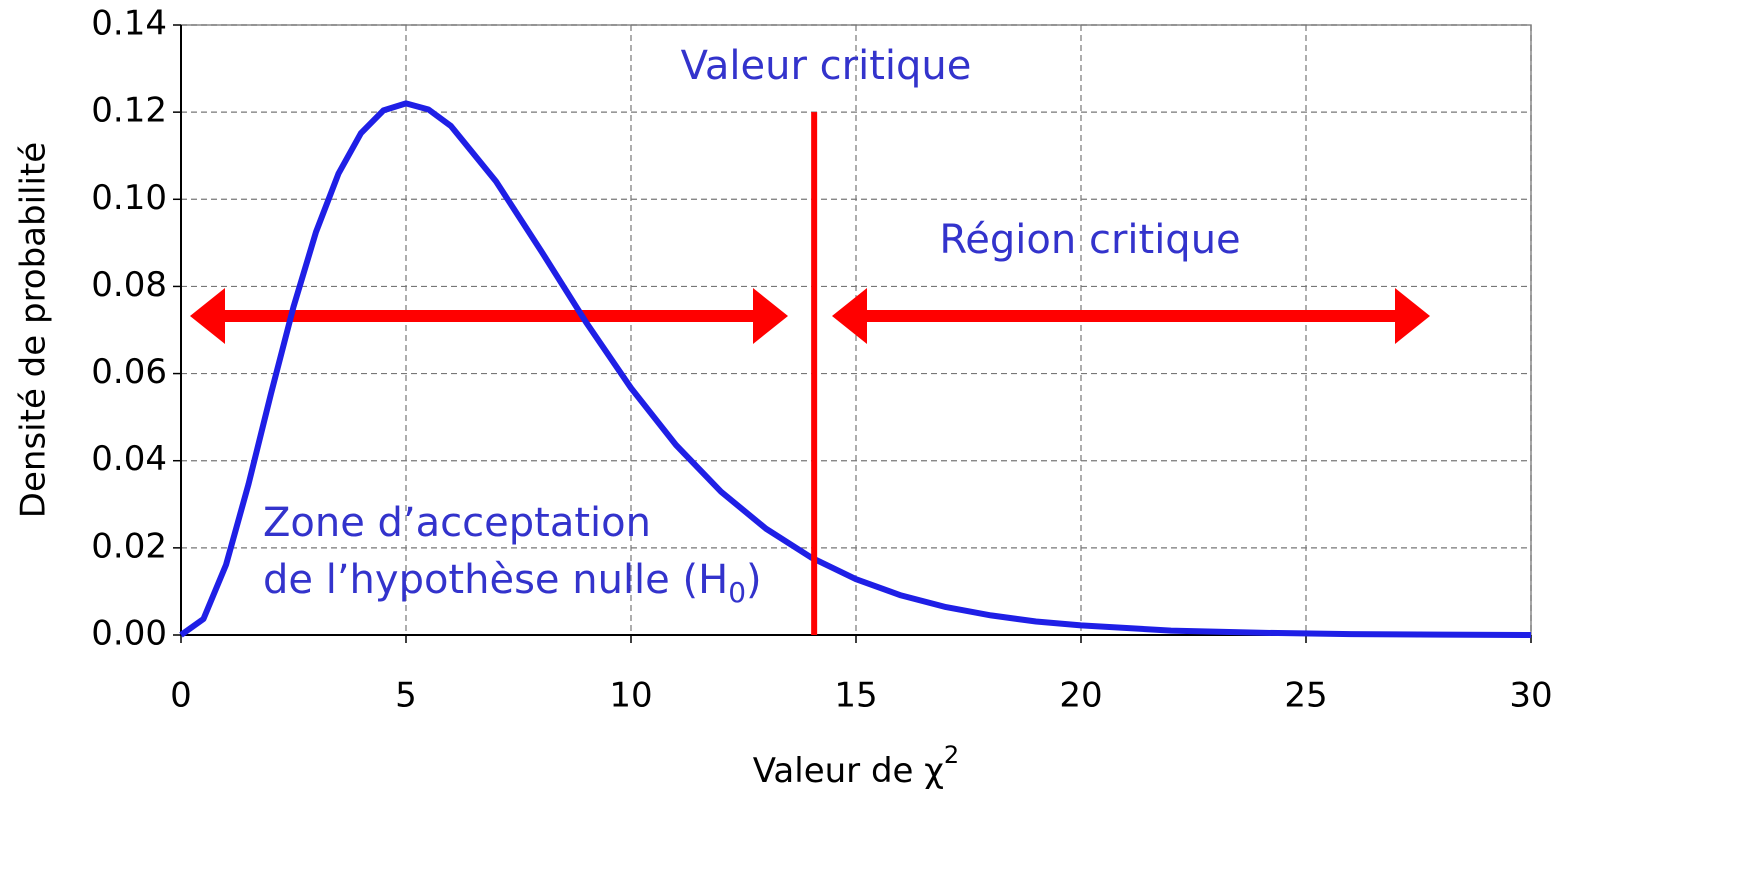 The image size is (1760, 890). I want to click on x-tick-label: 20, so click(1080, 696).